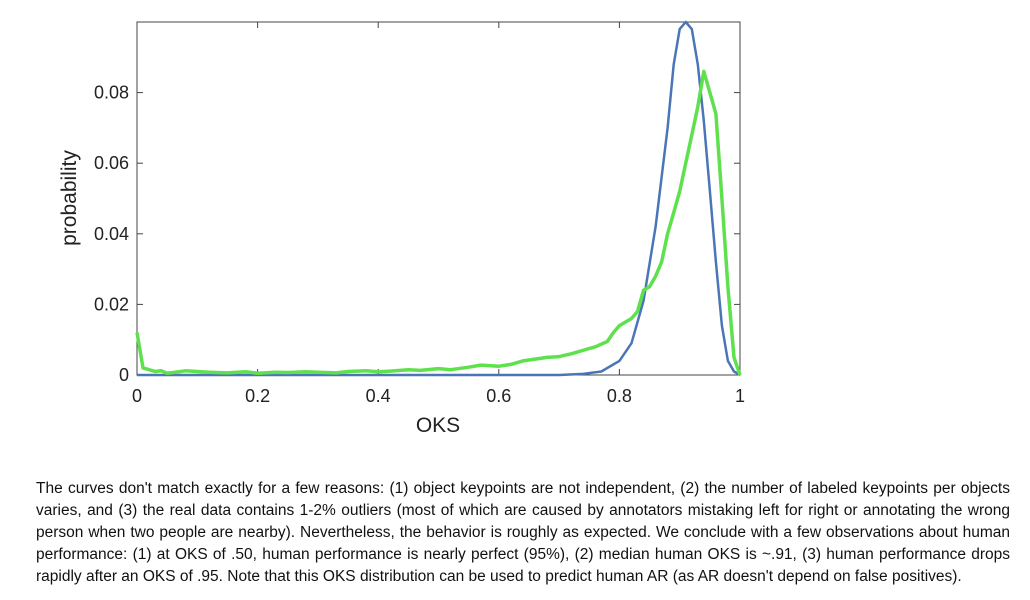 The image size is (1030, 600). Describe the element at coordinates (378, 396) in the screenshot. I see `x-tick-label: 0.4` at that location.